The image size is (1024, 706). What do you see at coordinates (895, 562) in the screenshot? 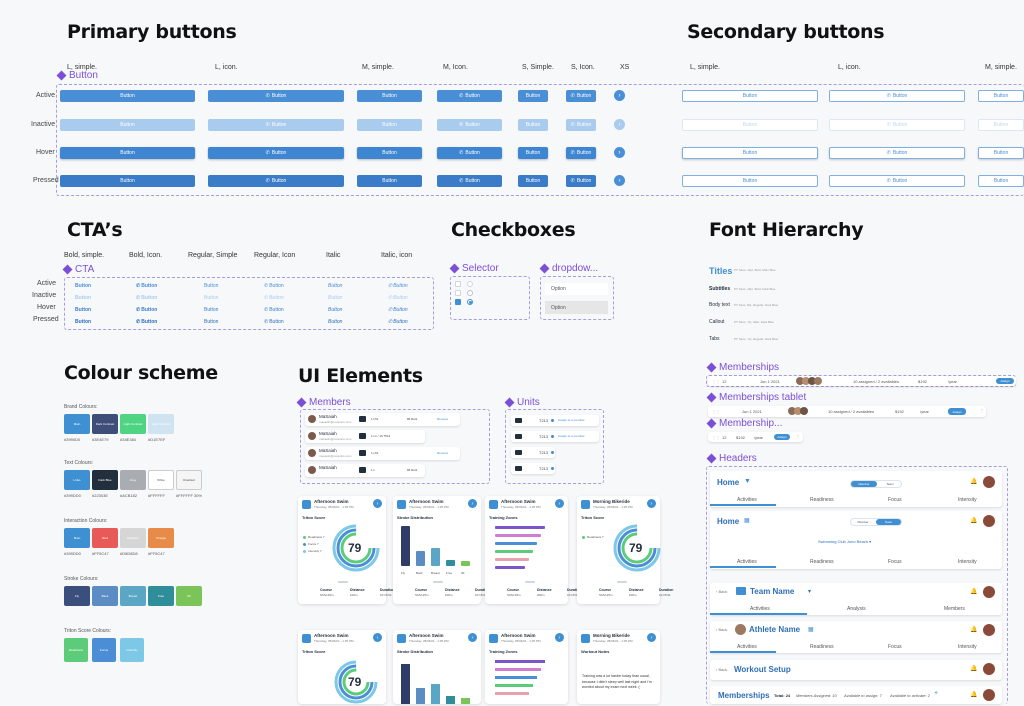
I see `tab-focus: Focus` at bounding box center [895, 562].